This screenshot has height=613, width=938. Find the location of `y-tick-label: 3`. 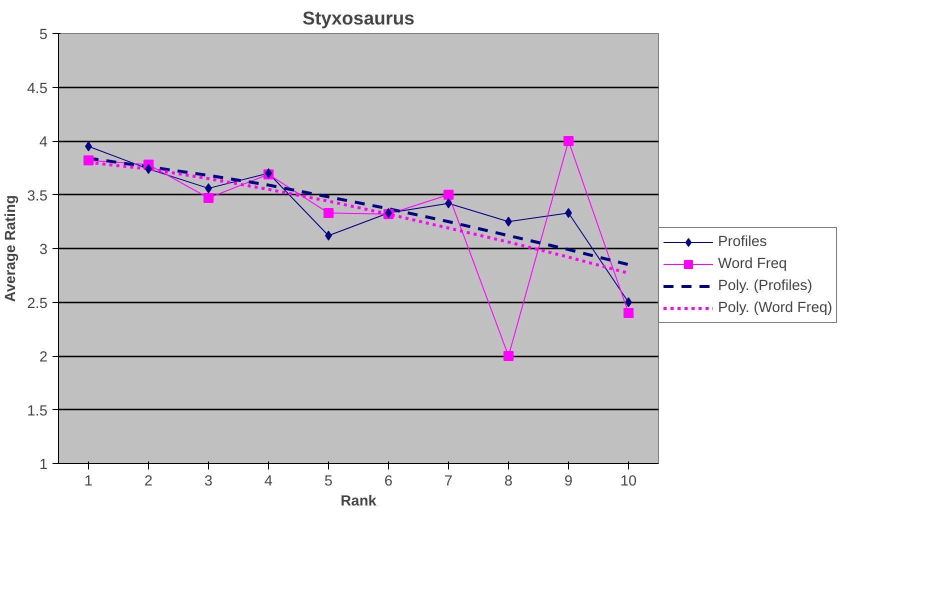

y-tick-label: 3 is located at coordinates (43, 250).